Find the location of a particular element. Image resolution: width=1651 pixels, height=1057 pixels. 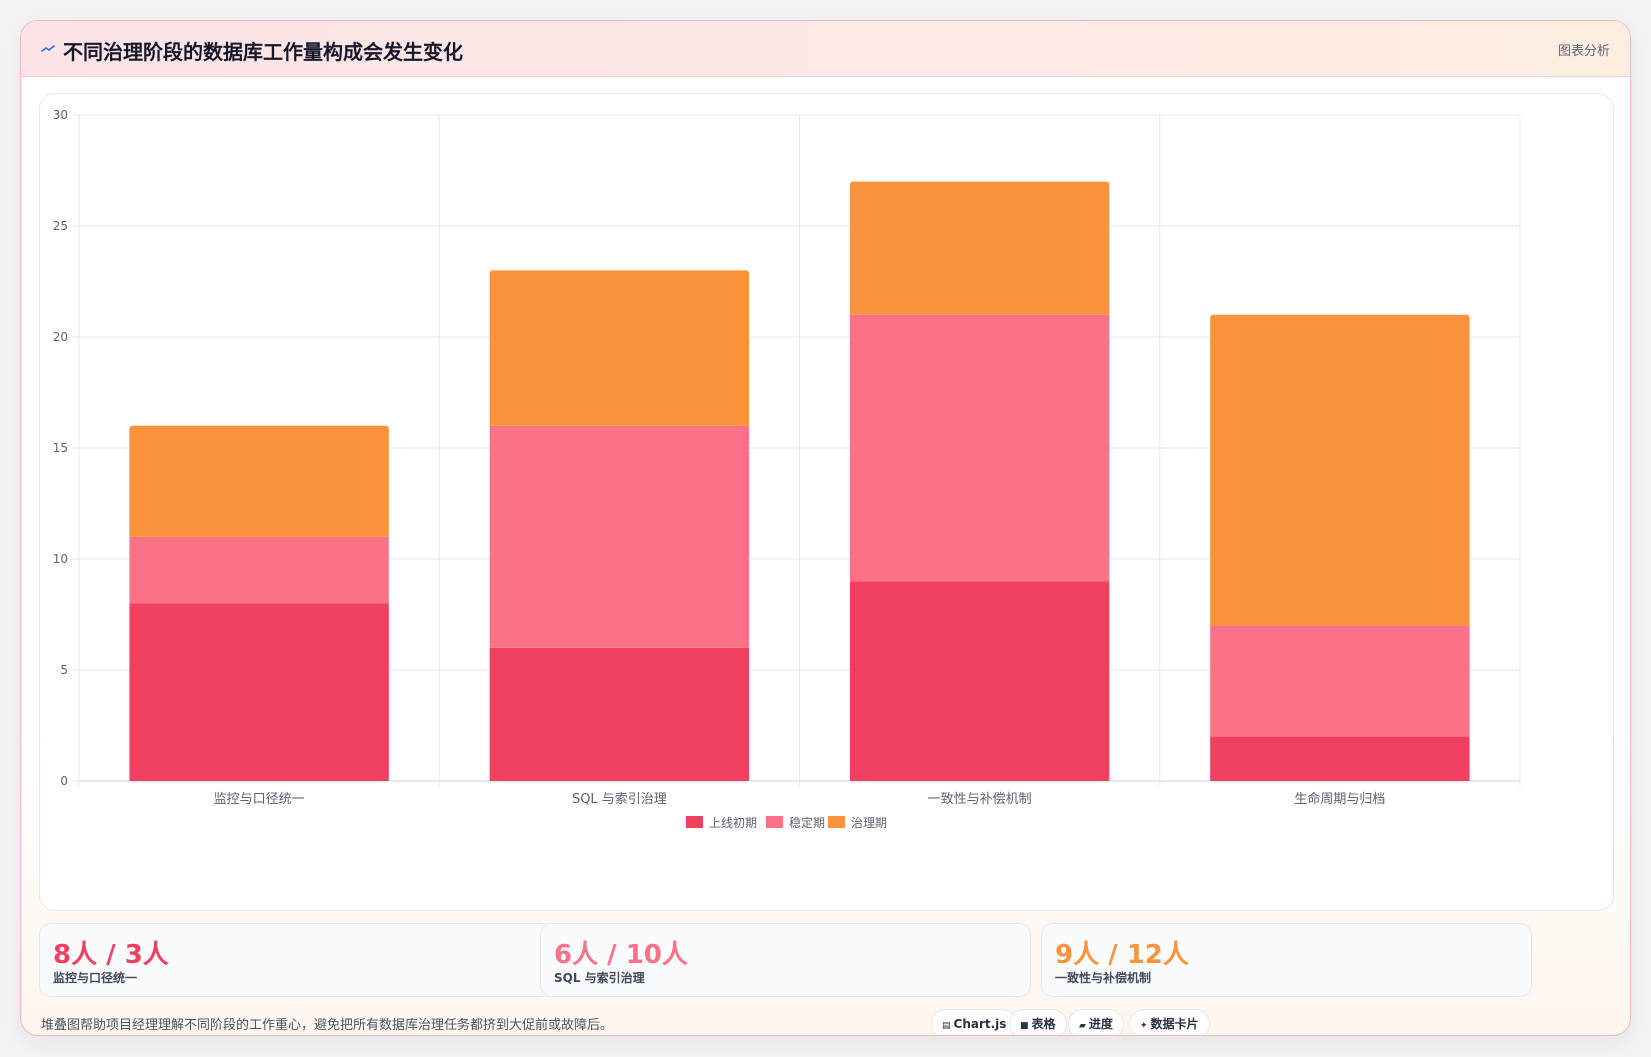

stat-label: SQL 与索引治理 is located at coordinates (599, 978).